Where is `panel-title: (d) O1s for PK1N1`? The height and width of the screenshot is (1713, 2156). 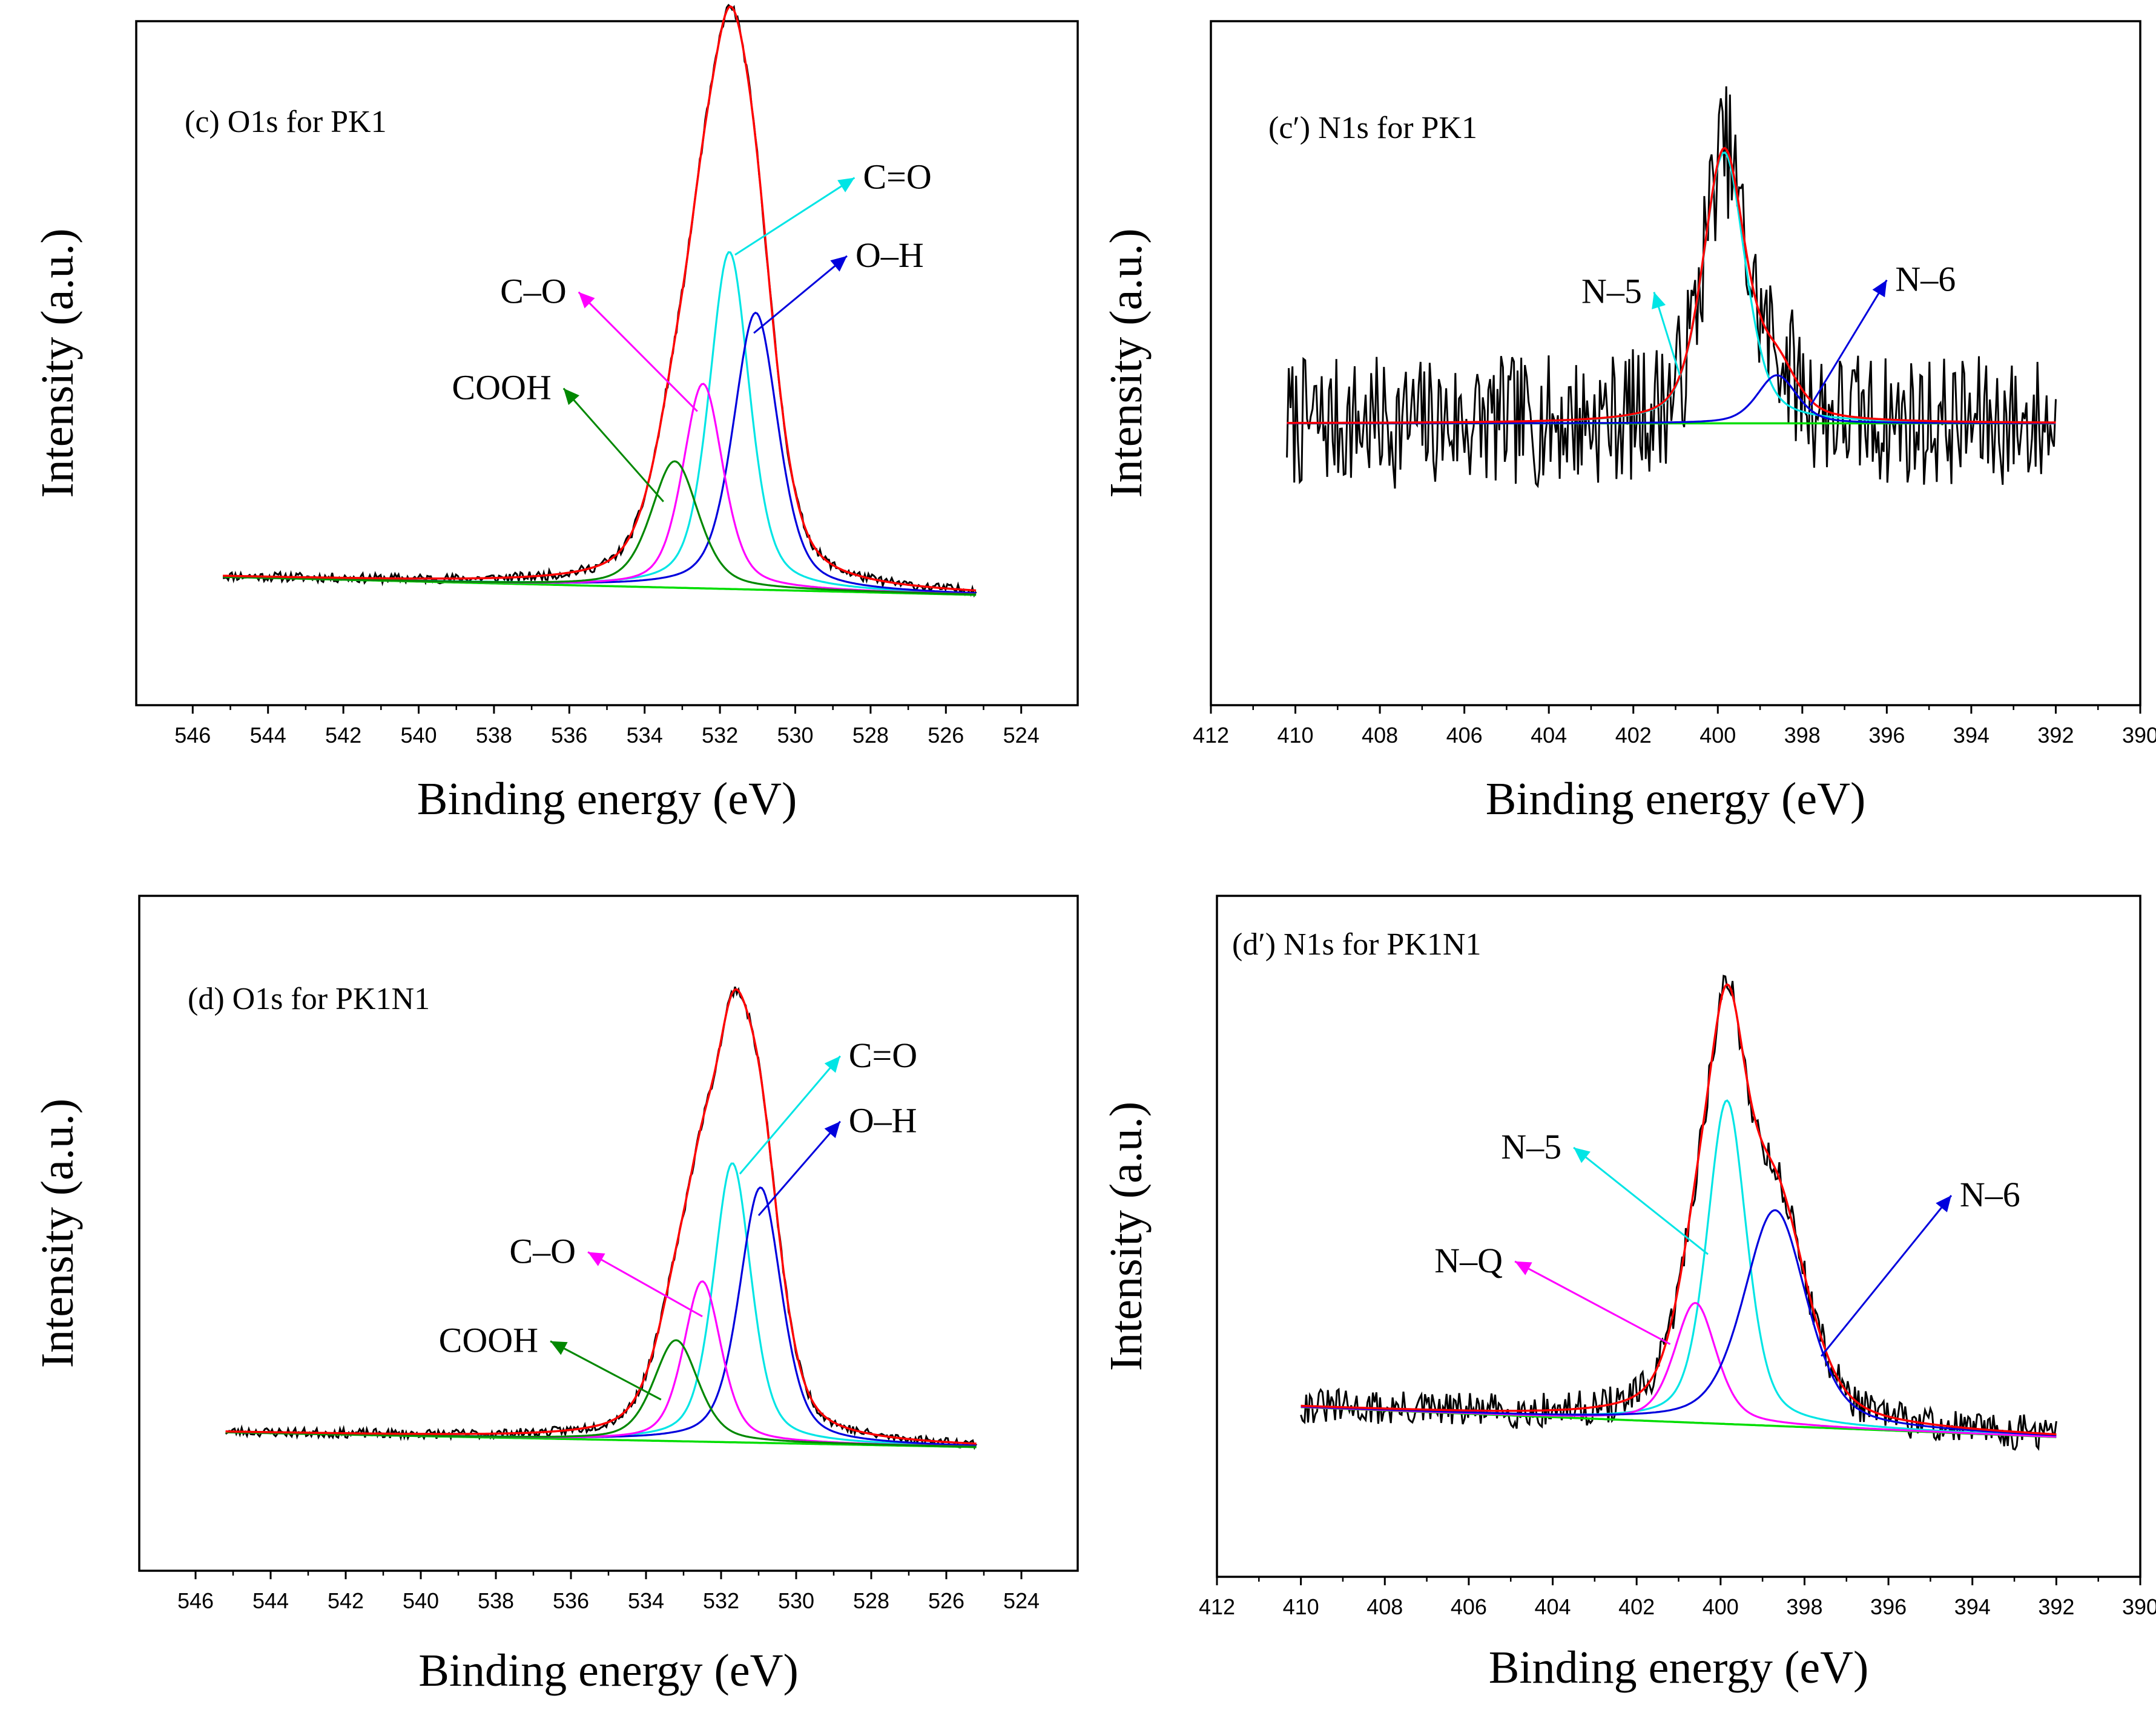
panel-title: (d) O1s for PK1N1 is located at coordinates (309, 999).